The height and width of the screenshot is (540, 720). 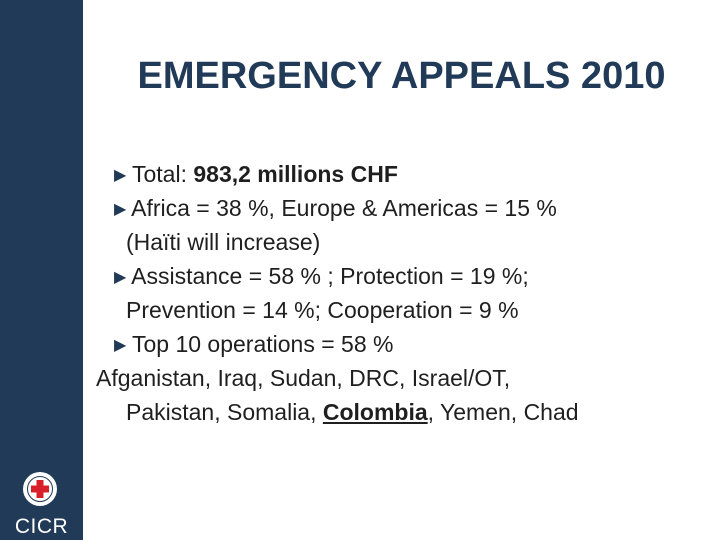 What do you see at coordinates (162, 174) in the screenshot?
I see `total-label: Total:` at bounding box center [162, 174].